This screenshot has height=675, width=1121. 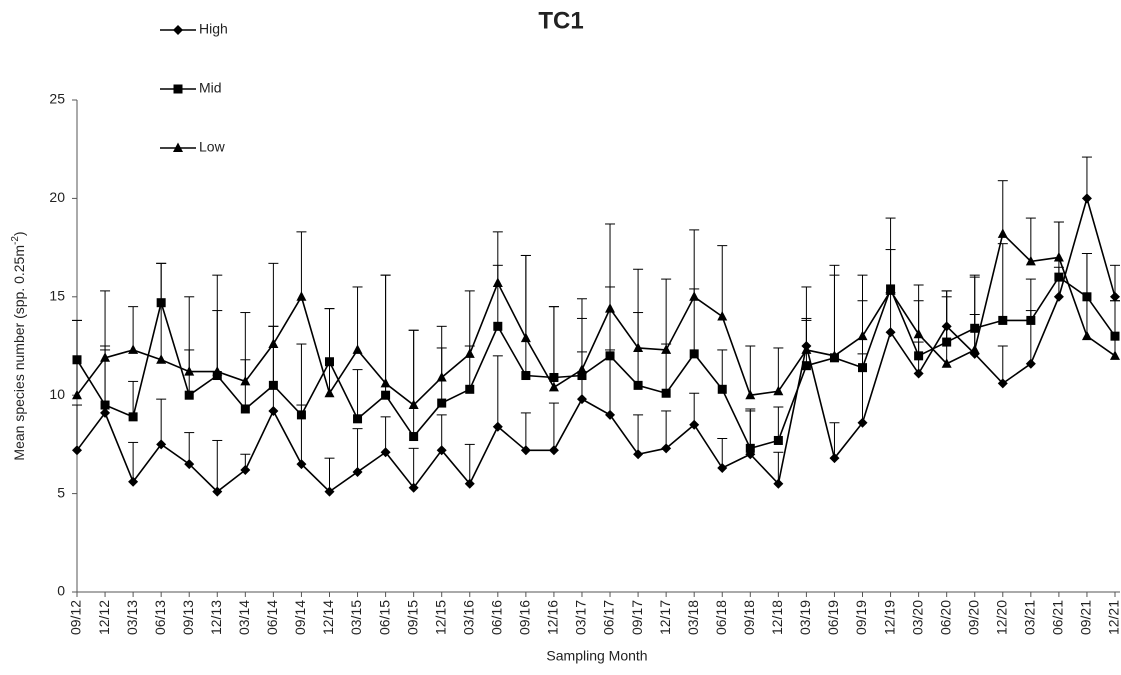 I want to click on x-tick-label: 06/15, so click(x=384, y=617).